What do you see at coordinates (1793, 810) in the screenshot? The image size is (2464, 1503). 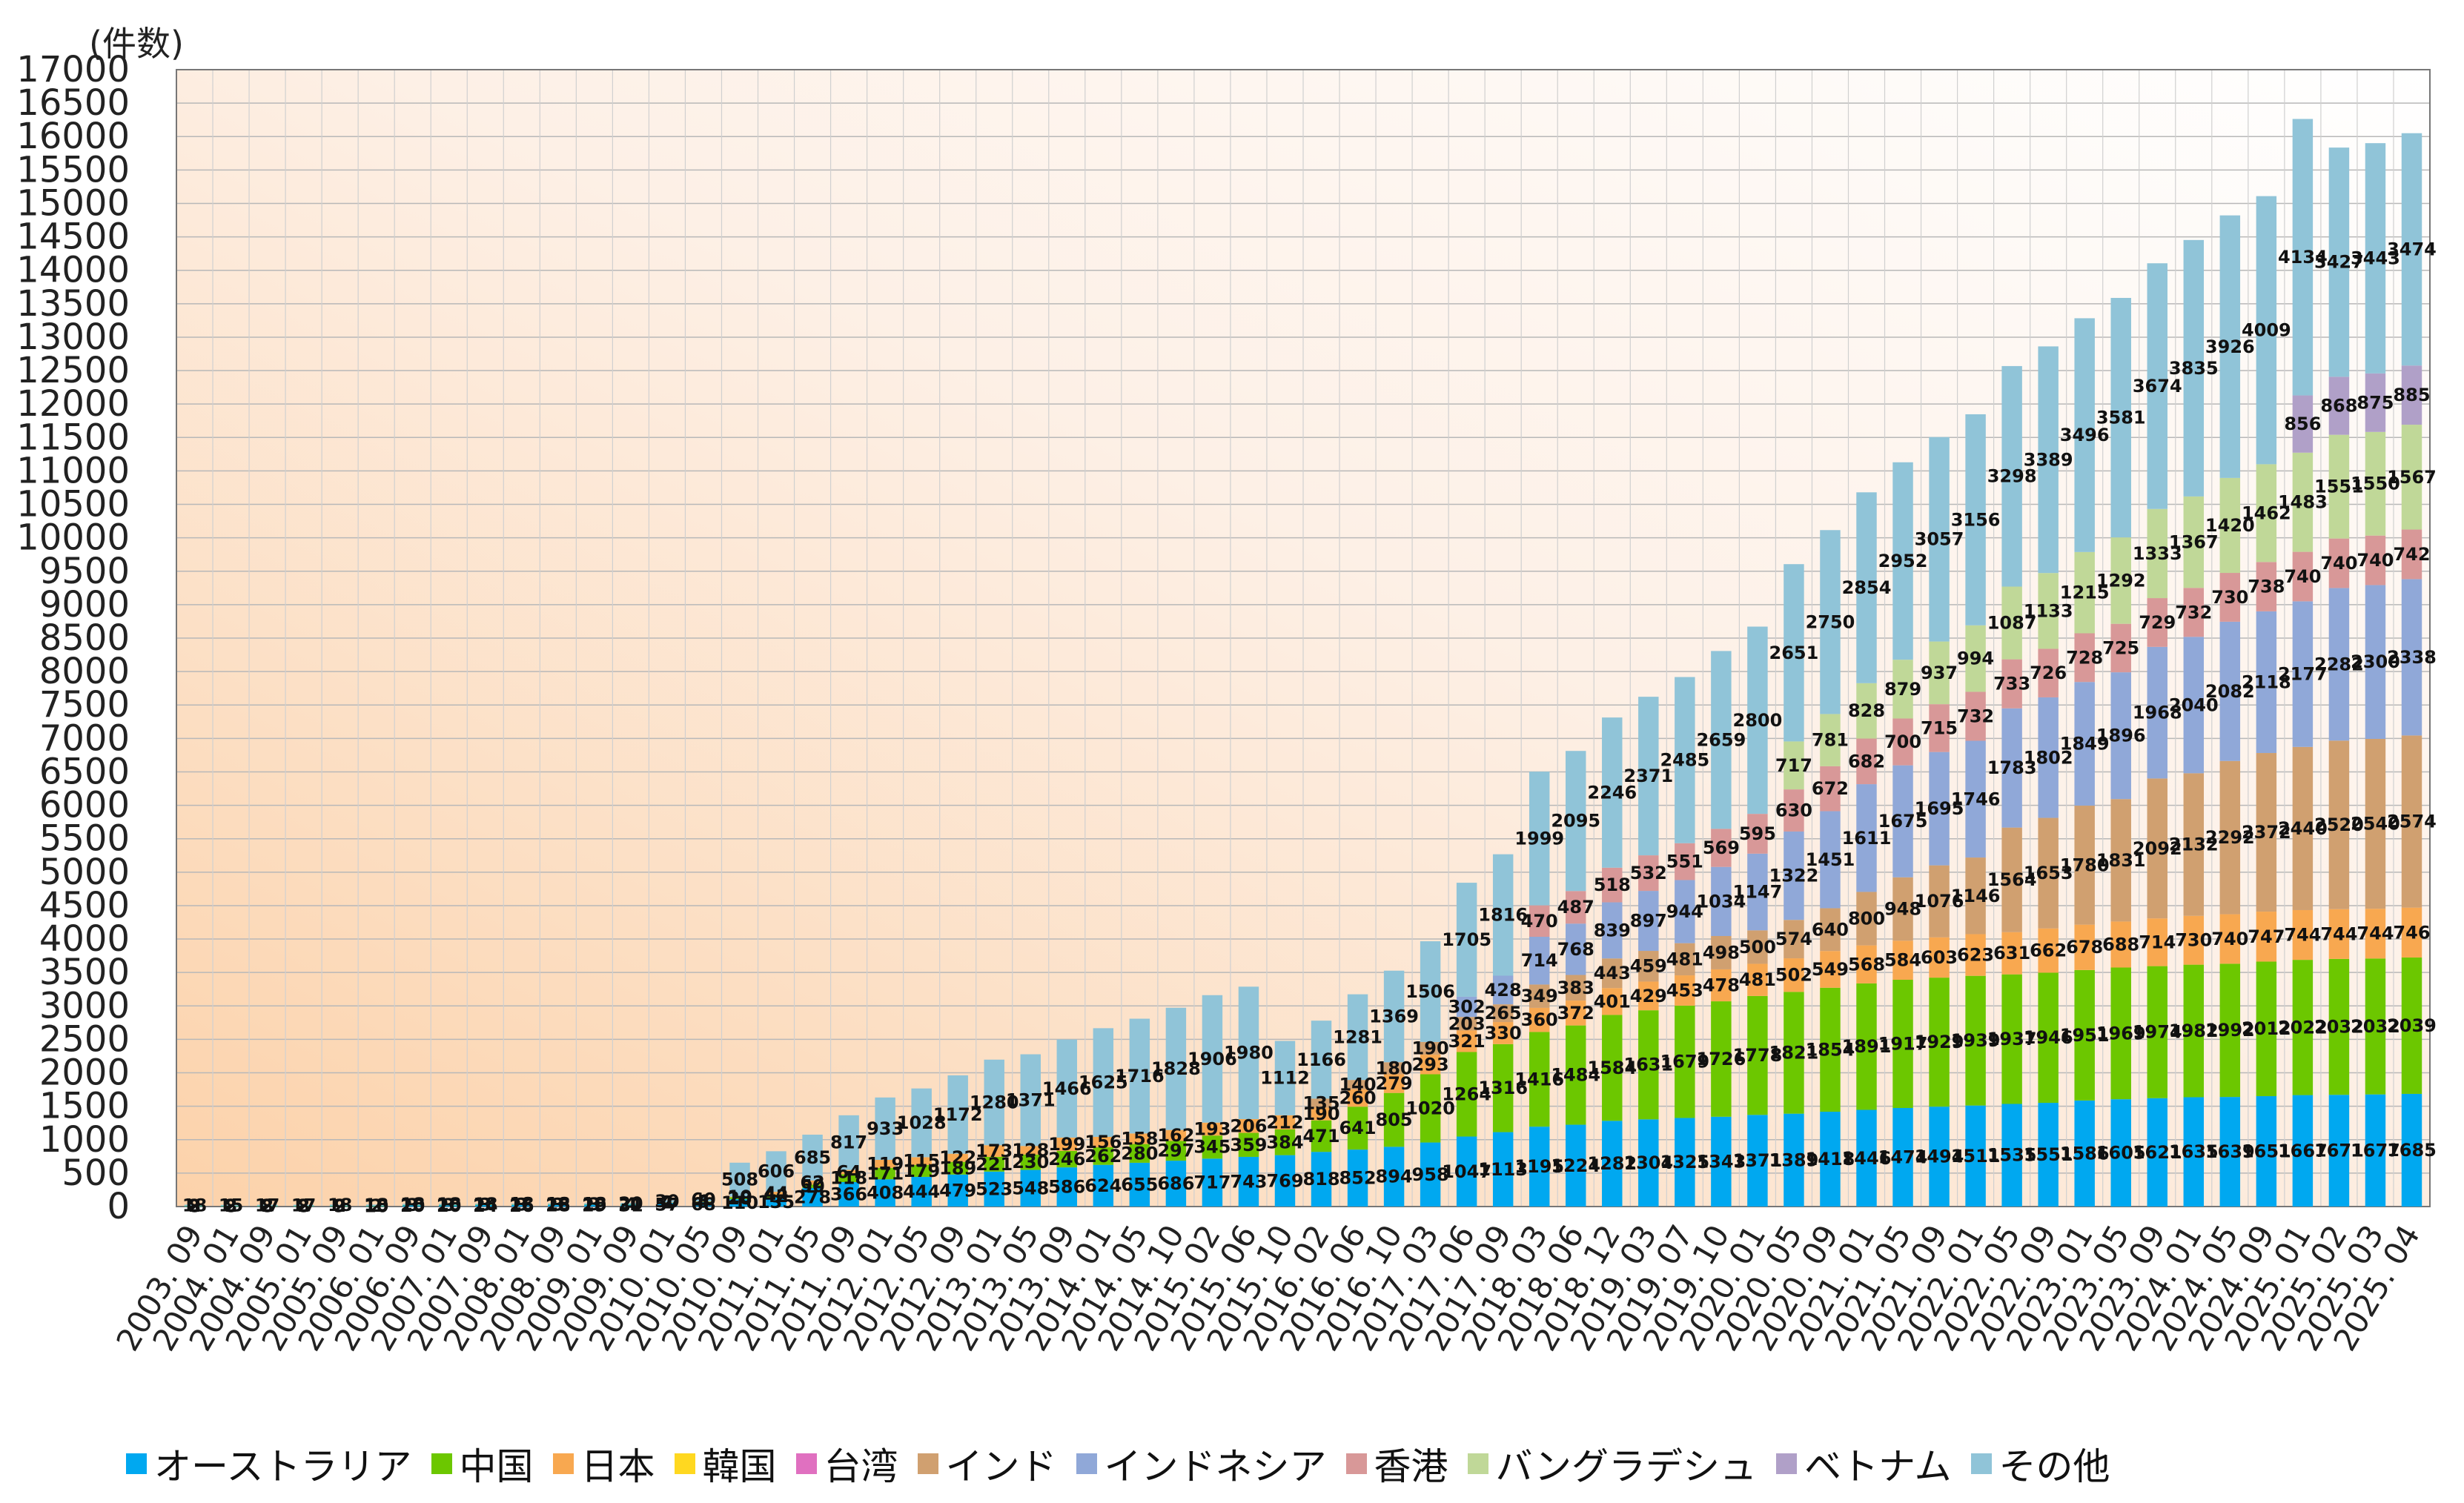 I see `data-label: 630` at bounding box center [1793, 810].